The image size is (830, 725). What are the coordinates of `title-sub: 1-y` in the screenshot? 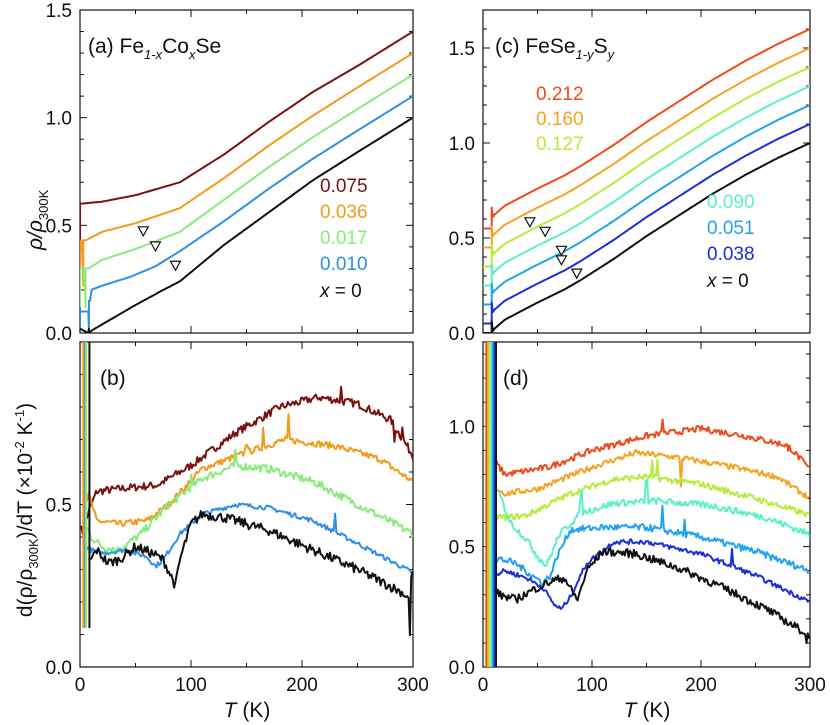 It's located at (586, 54).